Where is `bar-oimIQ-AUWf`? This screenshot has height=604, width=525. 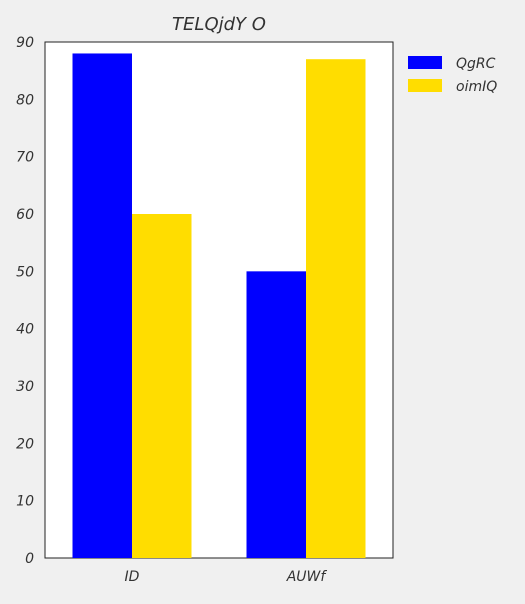
bar-oimIQ-AUWf is located at coordinates (336, 308).